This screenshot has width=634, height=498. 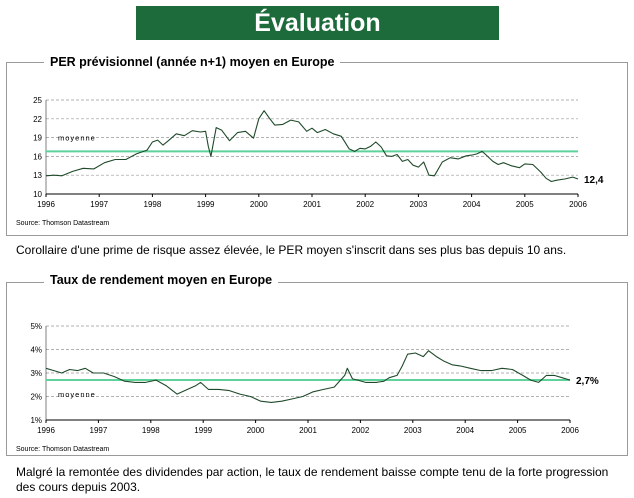 I want to click on yield-x-tick-label: 2002, so click(x=361, y=430).